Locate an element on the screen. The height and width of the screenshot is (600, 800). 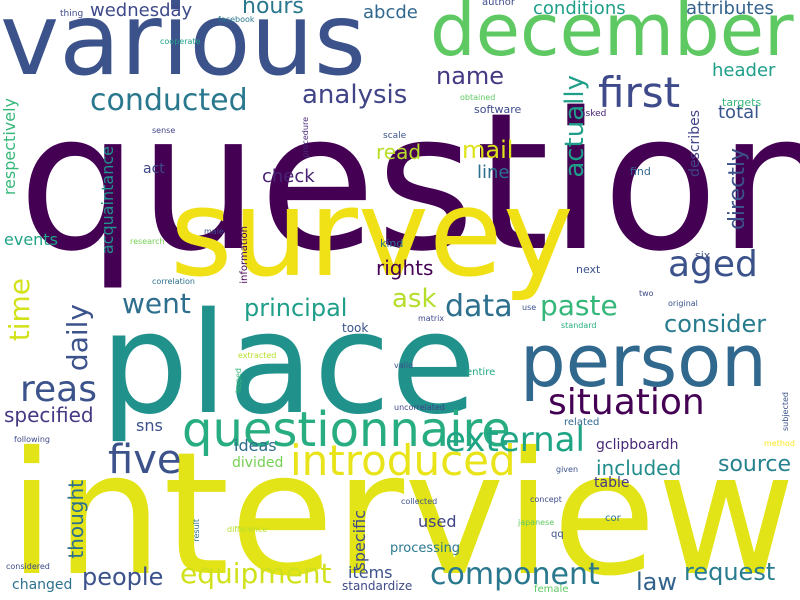
word-standardize: standardize is located at coordinates (377, 586).